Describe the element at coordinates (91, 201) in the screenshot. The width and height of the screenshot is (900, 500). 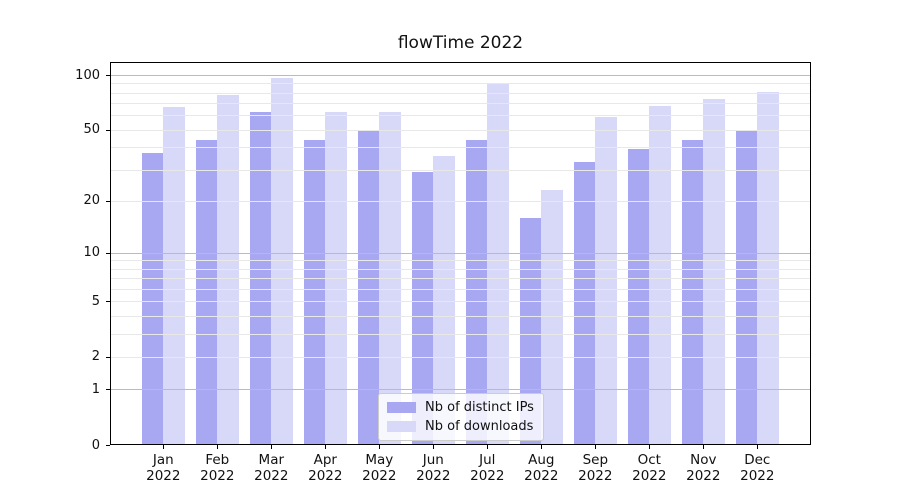
I see `y-tick-label: 20` at that location.